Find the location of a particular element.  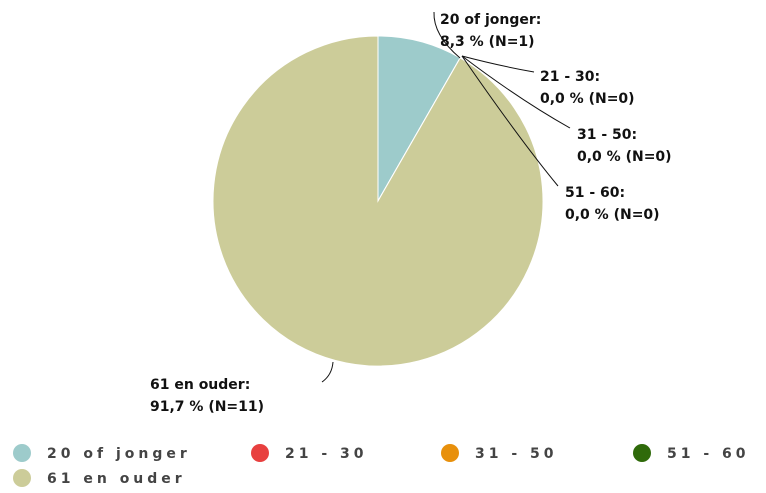

legend-label: 51 - 60 is located at coordinates (708, 454).